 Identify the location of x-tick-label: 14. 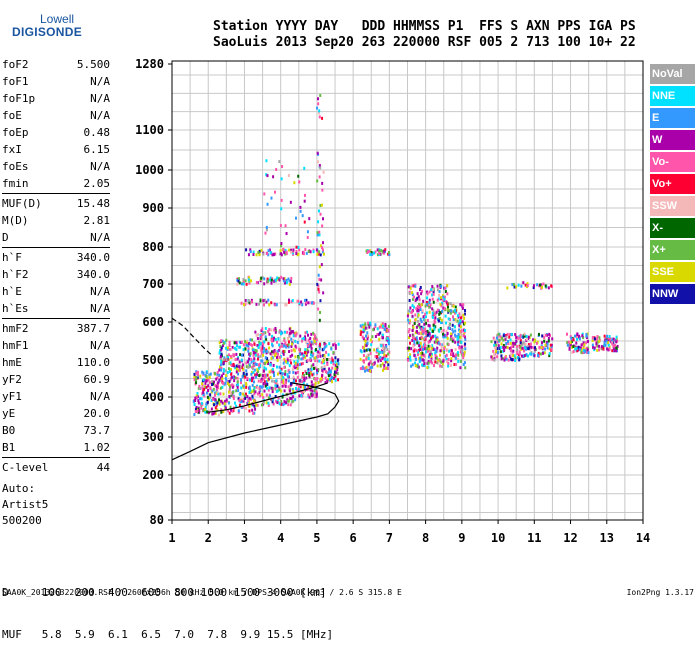
(643, 538).